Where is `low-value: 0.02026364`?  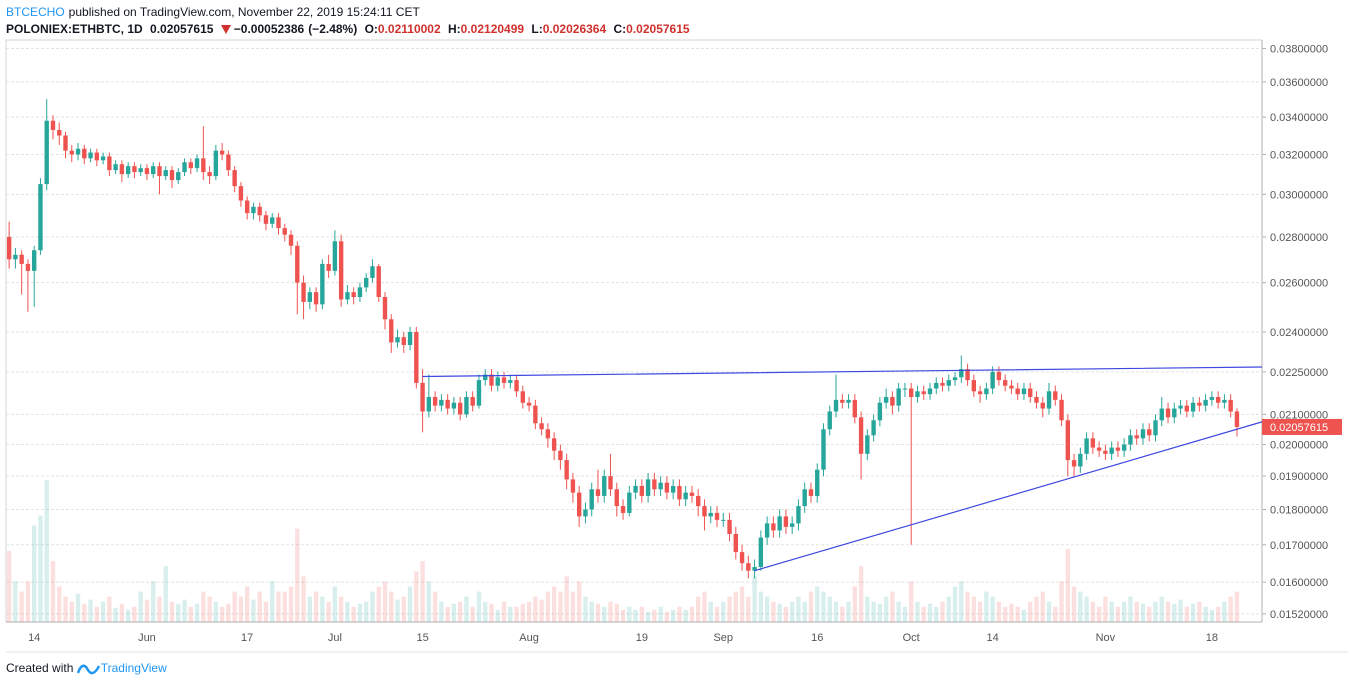 low-value: 0.02026364 is located at coordinates (574, 29).